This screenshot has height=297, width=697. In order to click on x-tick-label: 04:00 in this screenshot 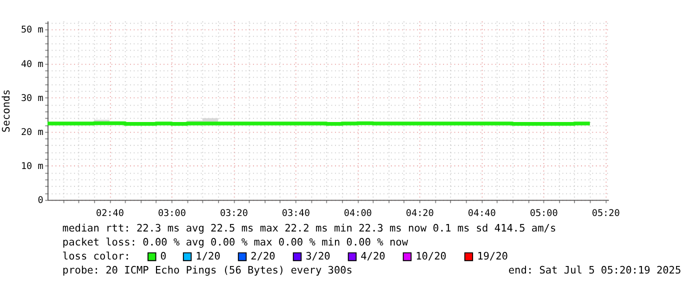, I will do `click(358, 214)`.